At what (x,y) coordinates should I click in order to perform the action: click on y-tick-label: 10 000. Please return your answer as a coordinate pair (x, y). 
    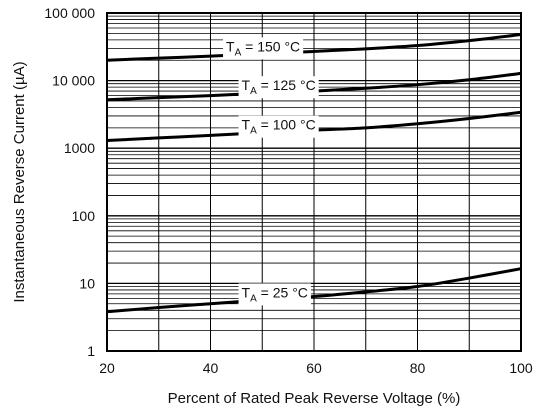
    Looking at the image, I should click on (73, 81).